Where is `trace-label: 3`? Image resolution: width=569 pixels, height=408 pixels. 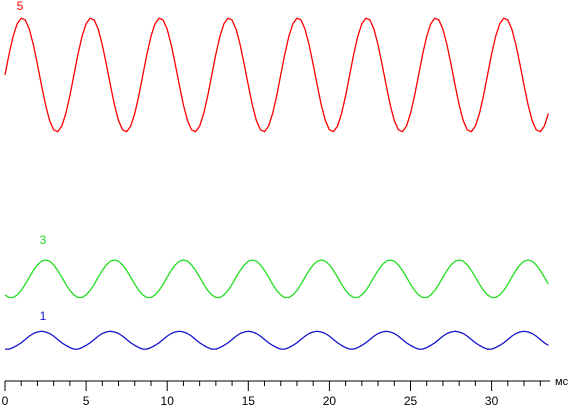 trace-label: 3 is located at coordinates (43, 240).